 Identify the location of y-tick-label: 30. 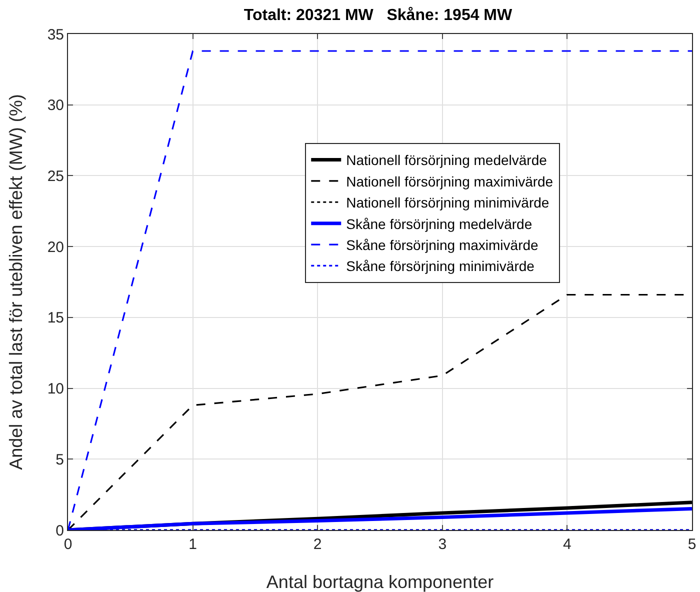
(55, 105).